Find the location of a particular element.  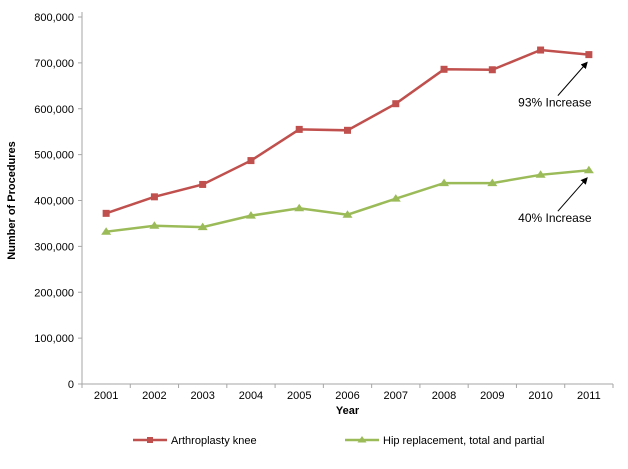

y-axis-tick-label: 0 is located at coordinates (71, 385).